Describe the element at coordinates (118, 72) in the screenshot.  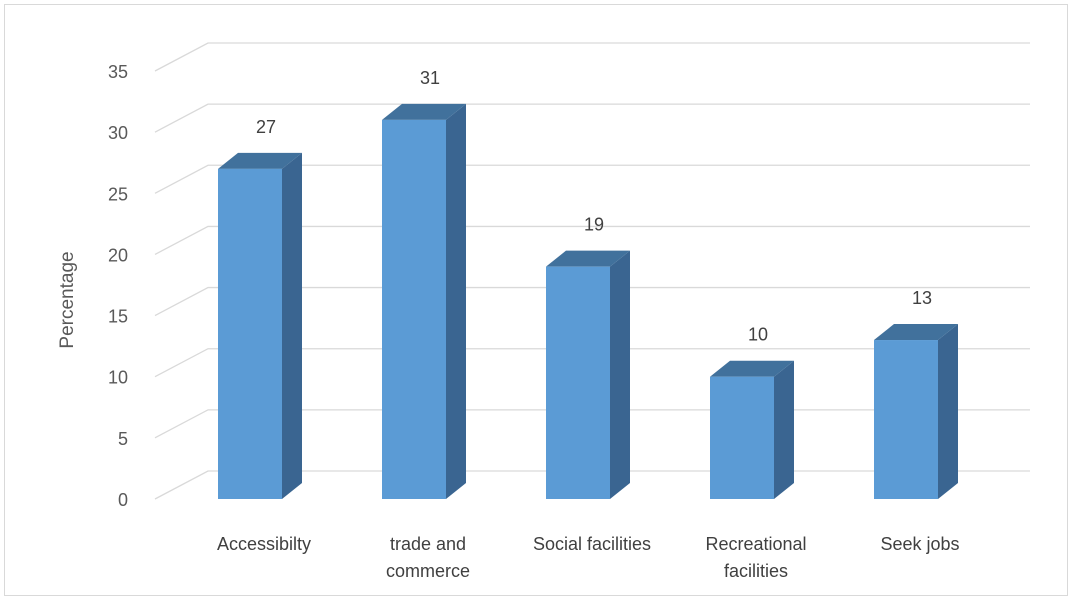
I see `y-tick-label: 35` at that location.